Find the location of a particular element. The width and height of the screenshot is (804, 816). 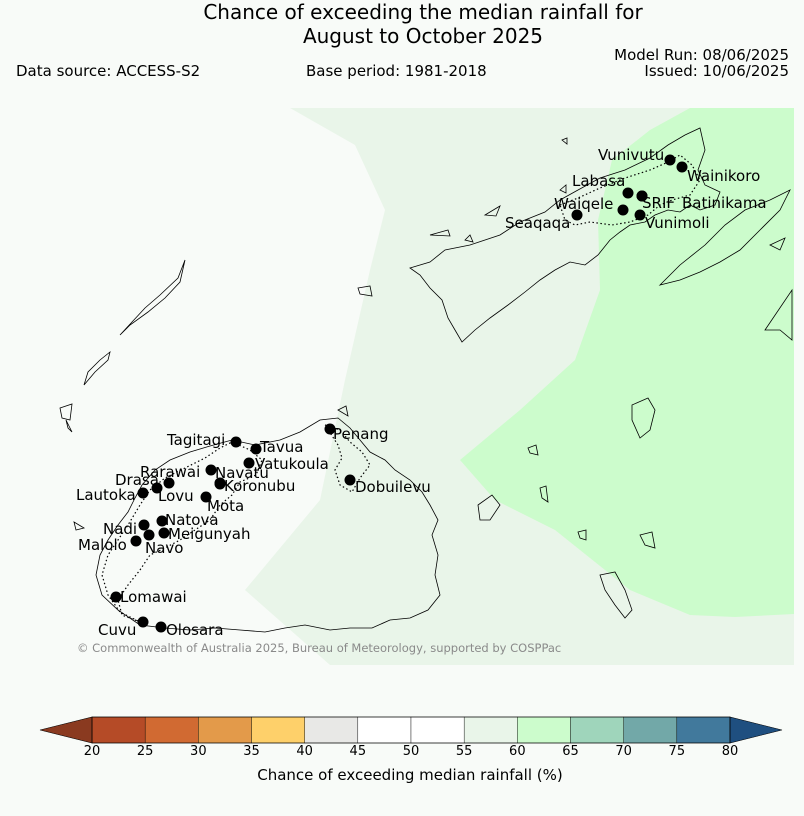

viti-levu-outline is located at coordinates (268, 525).